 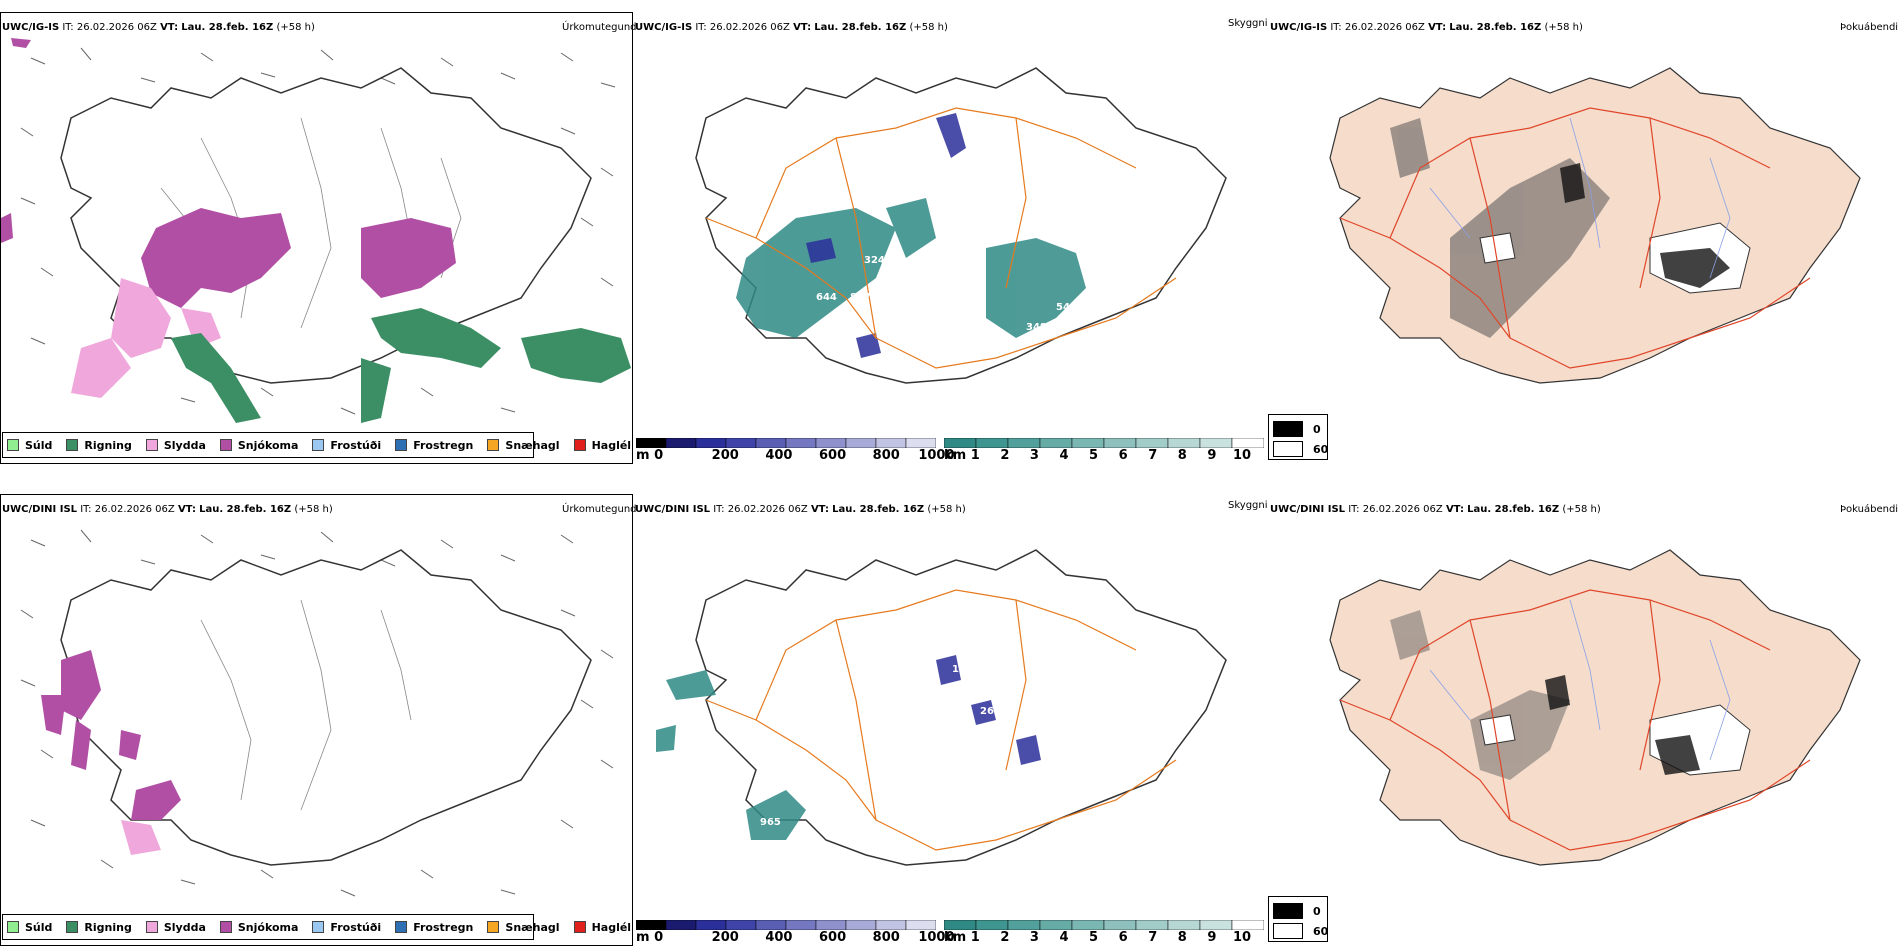 What do you see at coordinates (175, 927) in the screenshot?
I see `legend-item: Slydda` at bounding box center [175, 927].